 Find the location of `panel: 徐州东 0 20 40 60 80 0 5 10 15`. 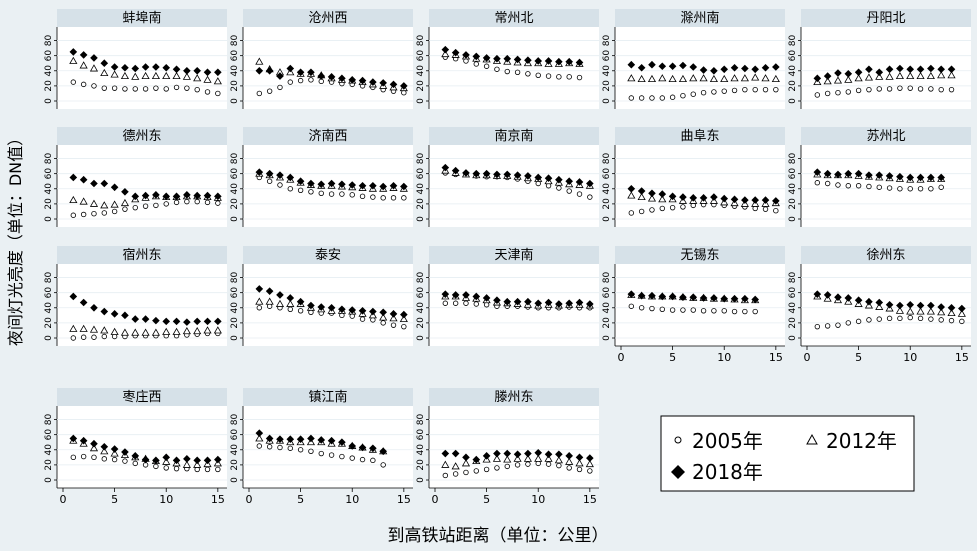

panel: 徐州东 0 20 40 60 80 0 5 10 15 is located at coordinates (879, 305).